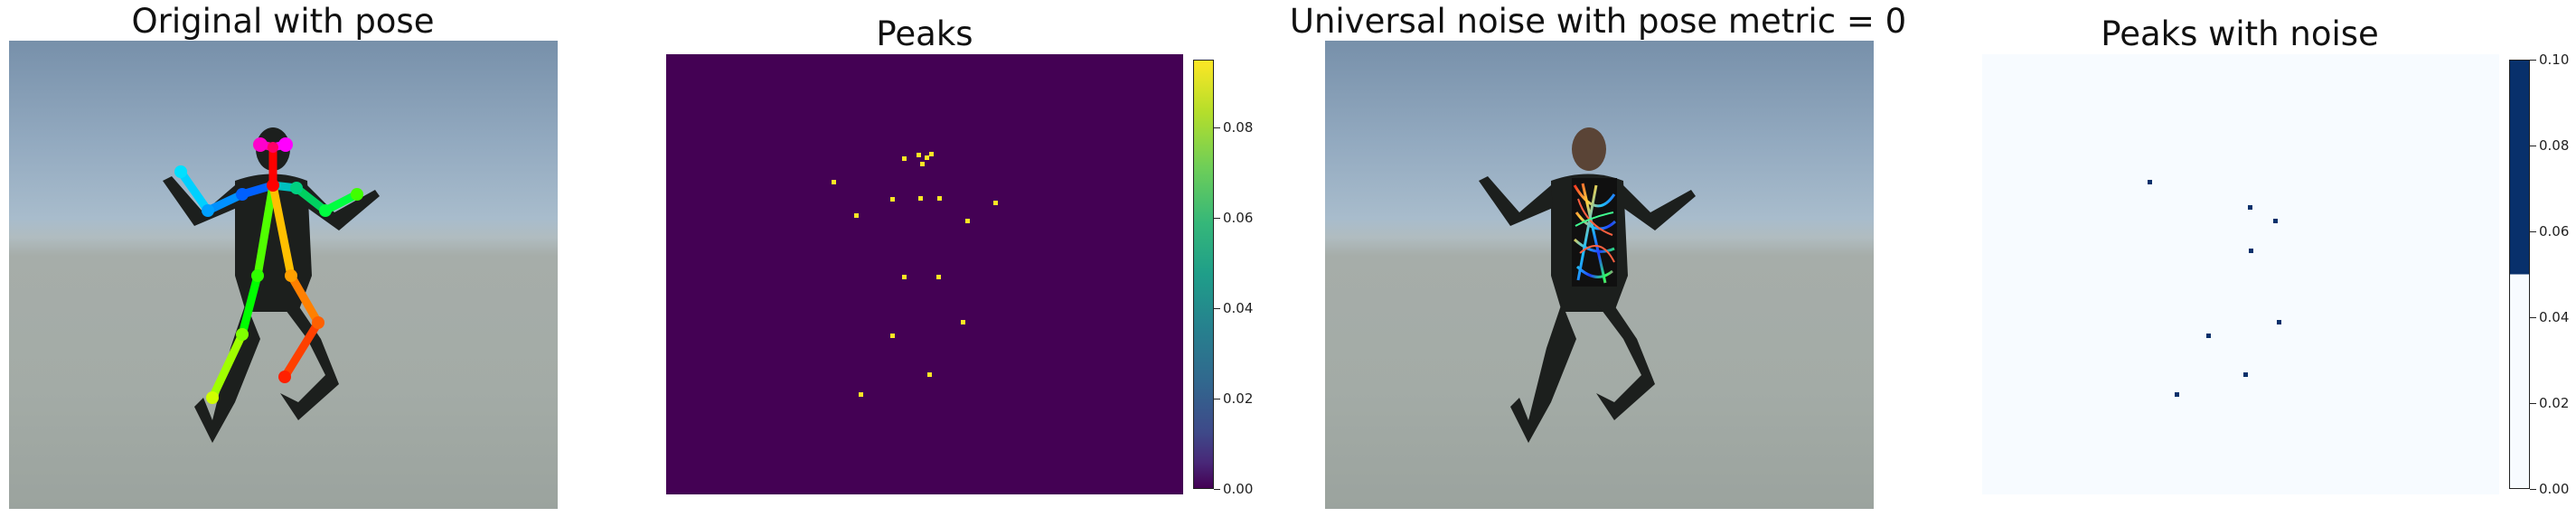  I want to click on panel-title-noise: Universal noise with pose metric = 0, so click(1598, 21).